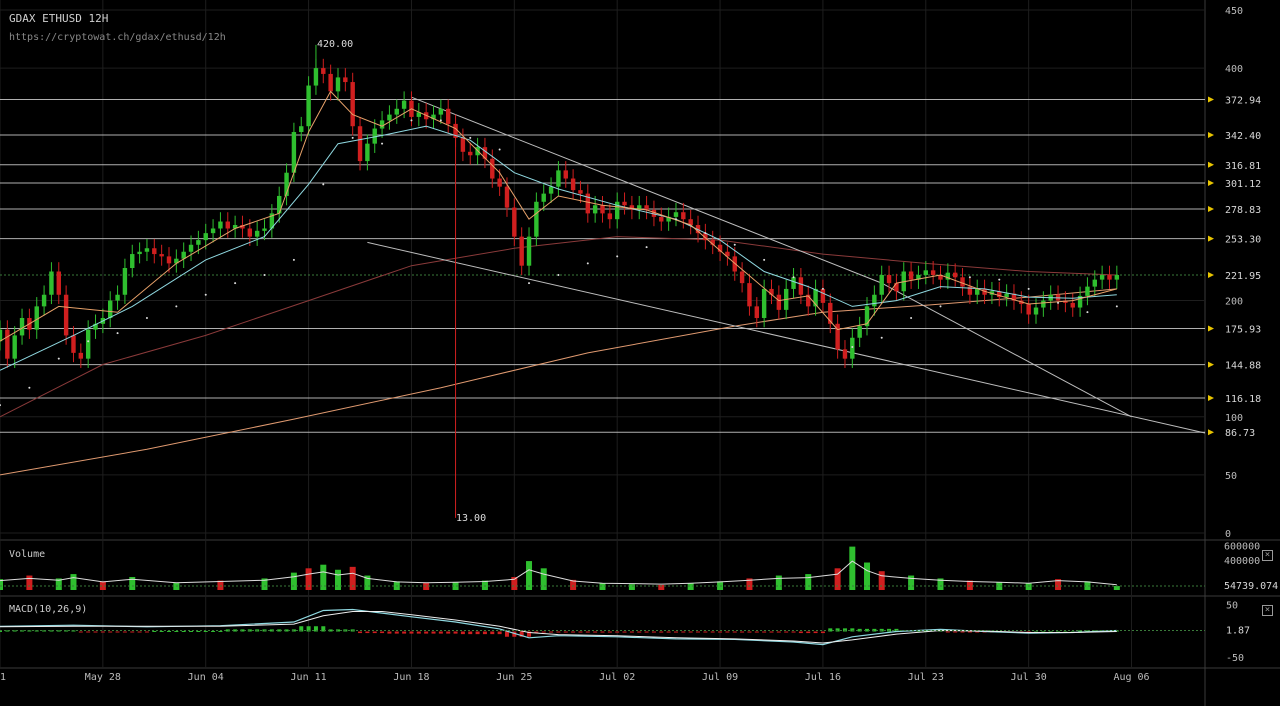  I want to click on volume-axis-label: 400000, so click(1242, 561).